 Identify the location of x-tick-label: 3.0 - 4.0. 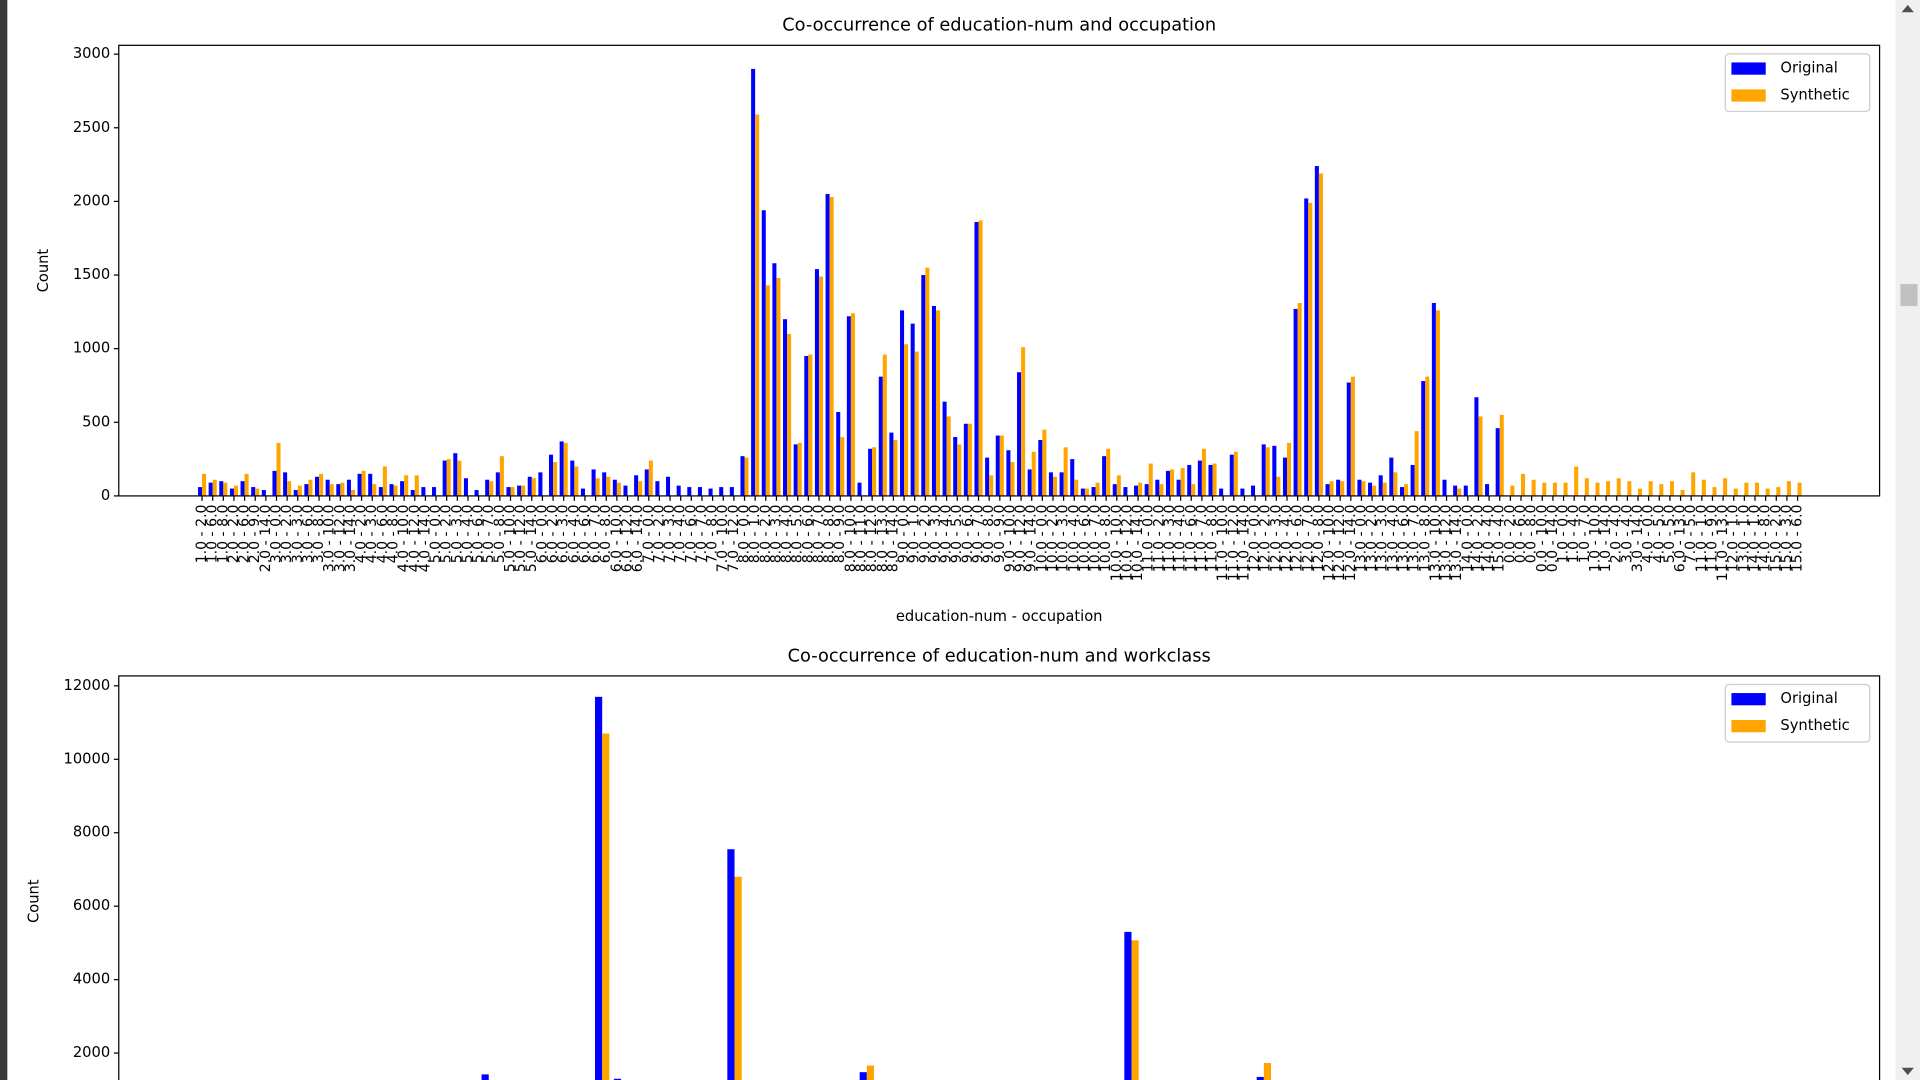
(1627, 533).